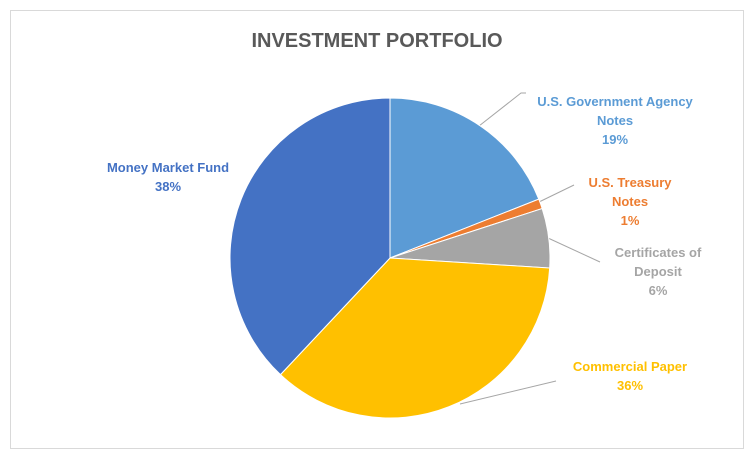 The width and height of the screenshot is (754, 459). Describe the element at coordinates (658, 290) in the screenshot. I see `value-label: 6%` at that location.